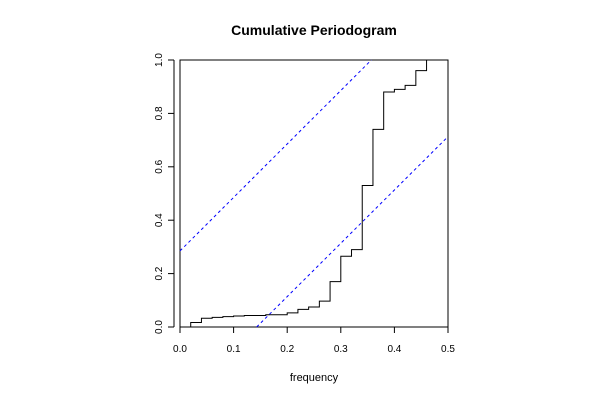  What do you see at coordinates (159, 220) in the screenshot?
I see `y-tick-label: 0.4` at bounding box center [159, 220].